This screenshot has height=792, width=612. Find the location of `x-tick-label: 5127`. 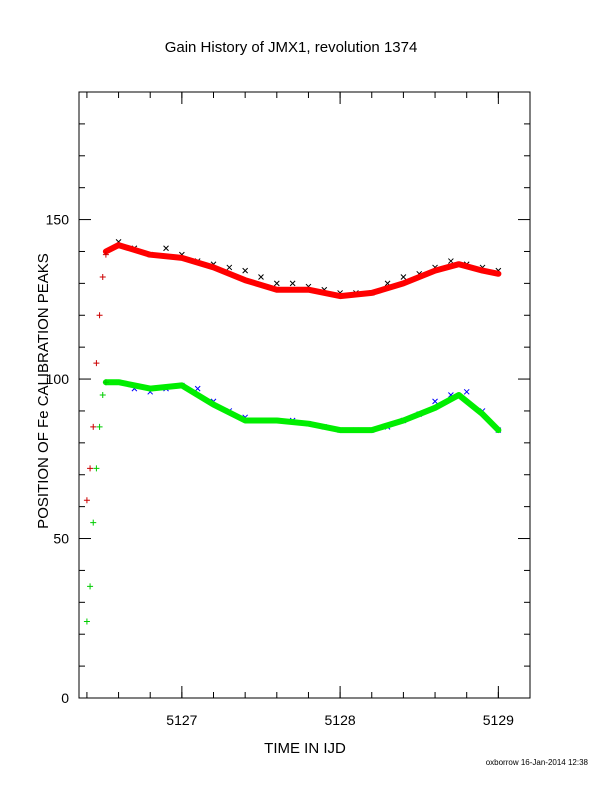

x-tick-label: 5127 is located at coordinates (181, 720).